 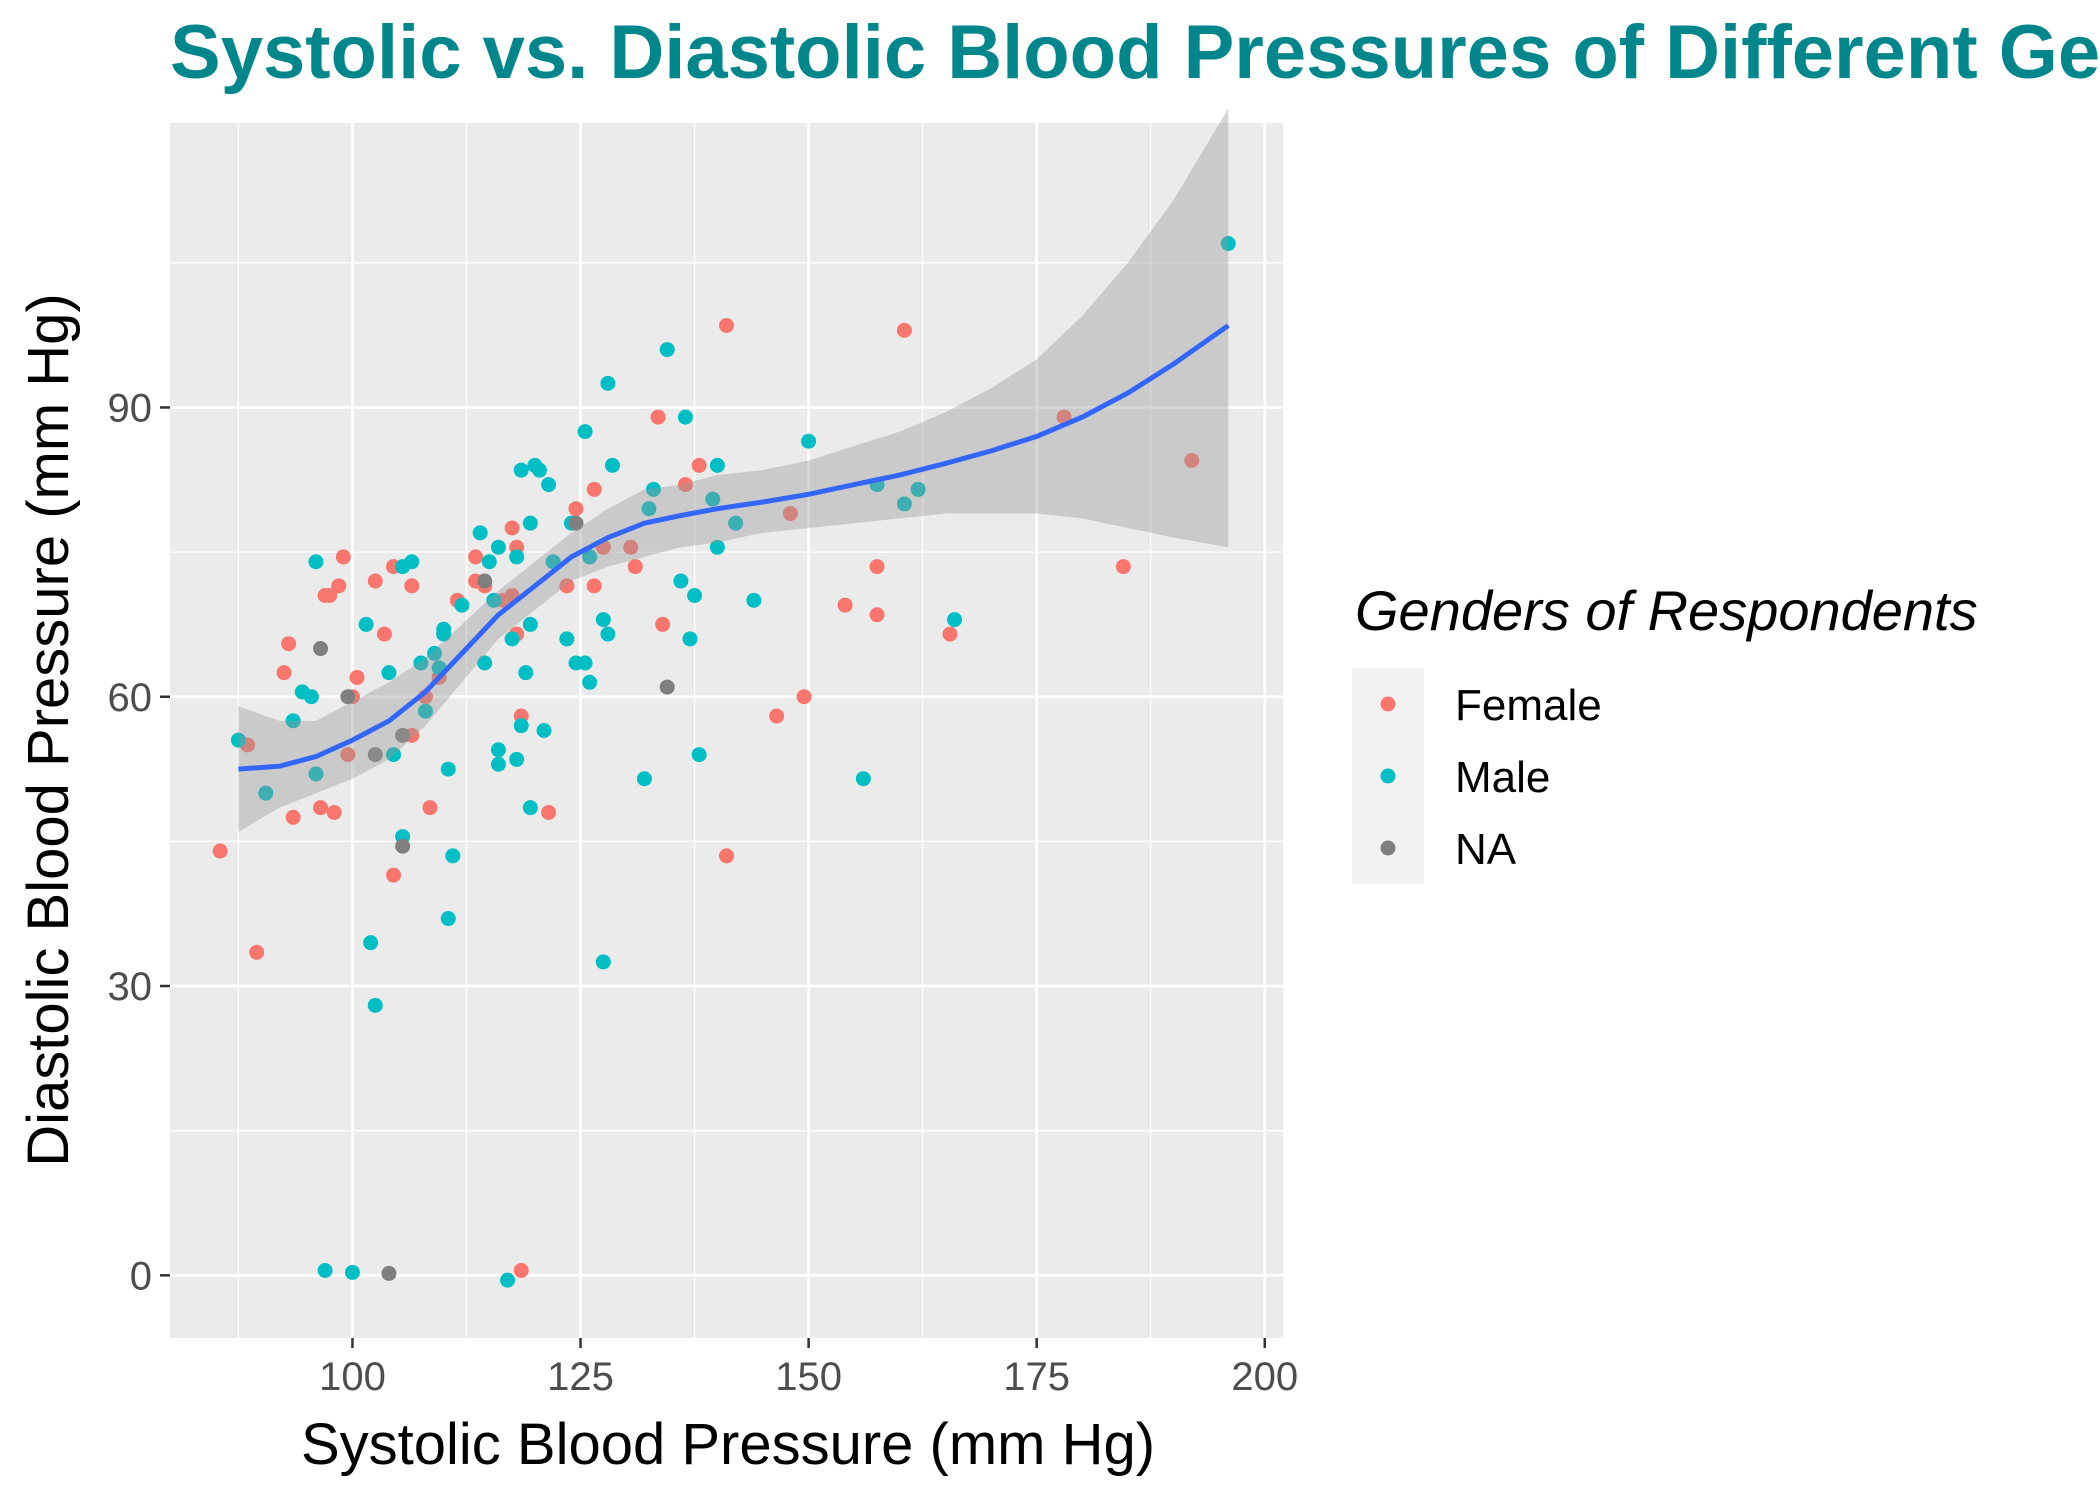 I want to click on legend-label-na: NA, so click(x=1486, y=849).